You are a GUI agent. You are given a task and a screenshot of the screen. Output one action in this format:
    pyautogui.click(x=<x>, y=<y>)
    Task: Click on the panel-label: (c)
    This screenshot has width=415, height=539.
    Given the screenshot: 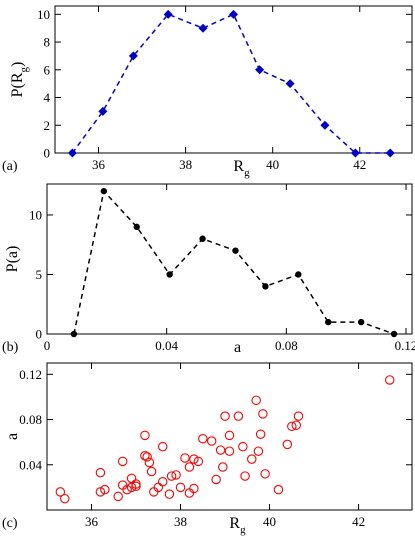 What is the action you would take?
    pyautogui.click(x=10, y=523)
    